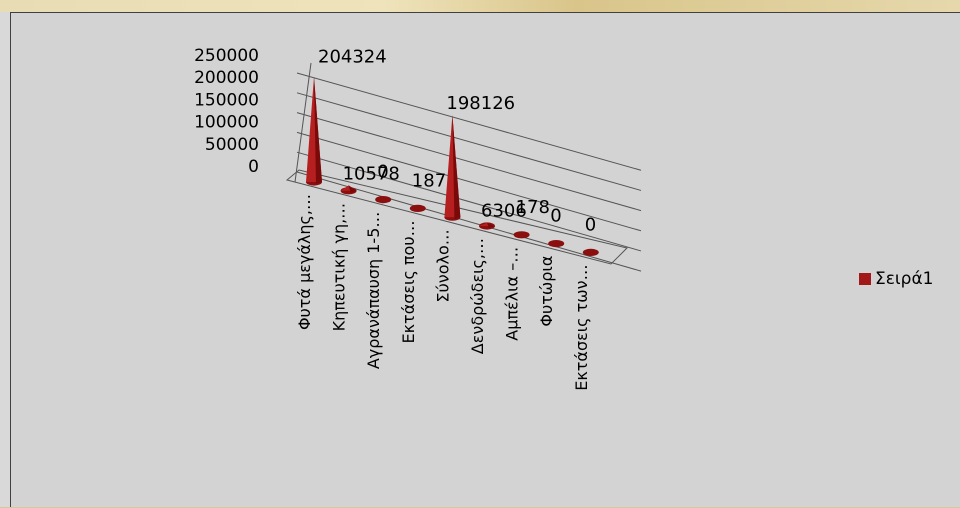 This screenshot has height=508, width=960. What do you see at coordinates (226, 100) in the screenshot?
I see `y-tick-label: 150000` at bounding box center [226, 100].